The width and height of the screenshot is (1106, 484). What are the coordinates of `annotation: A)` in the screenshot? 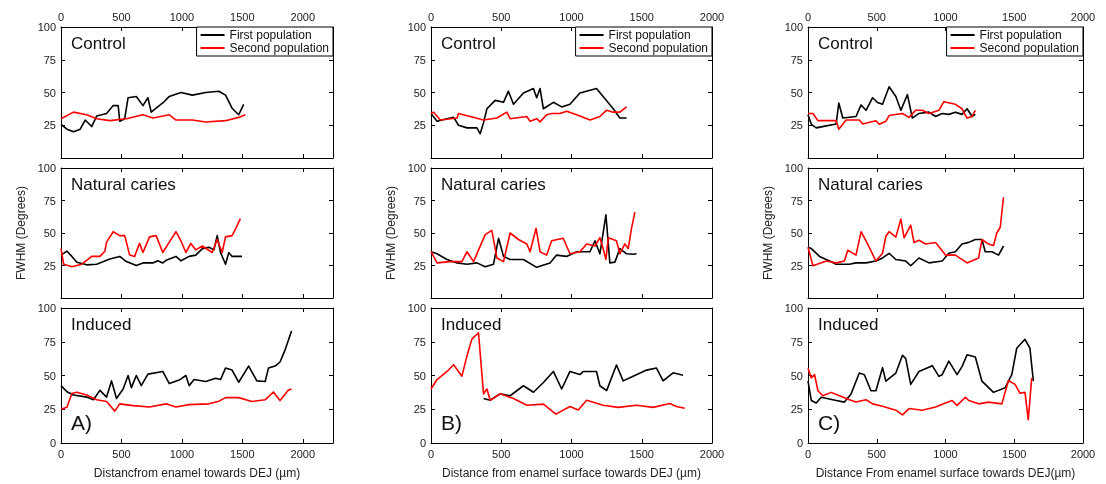 It's located at (81, 422).